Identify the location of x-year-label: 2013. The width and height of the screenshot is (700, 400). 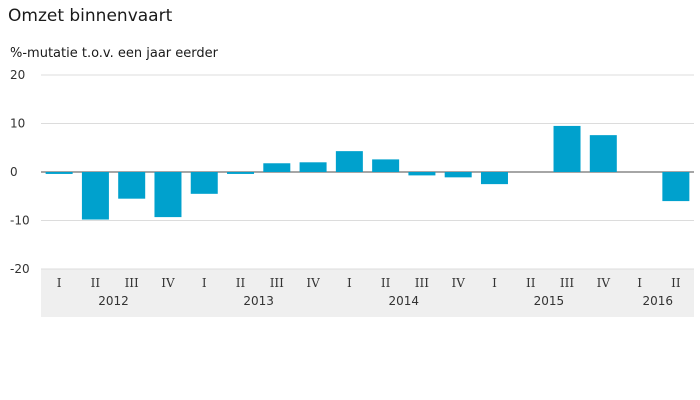
(258, 301).